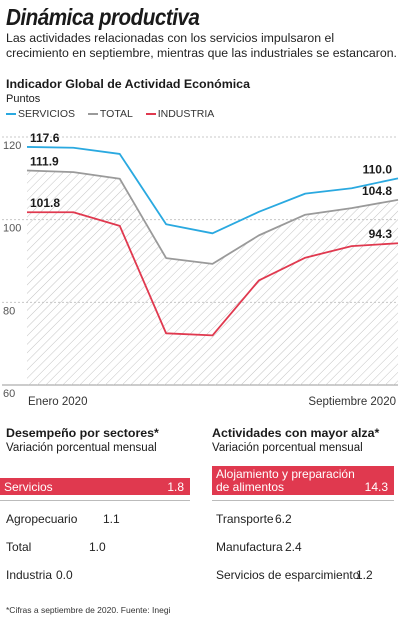 The height and width of the screenshot is (620, 402). I want to click on actividades-subtitle: Variación porcentual mensual, so click(287, 448).